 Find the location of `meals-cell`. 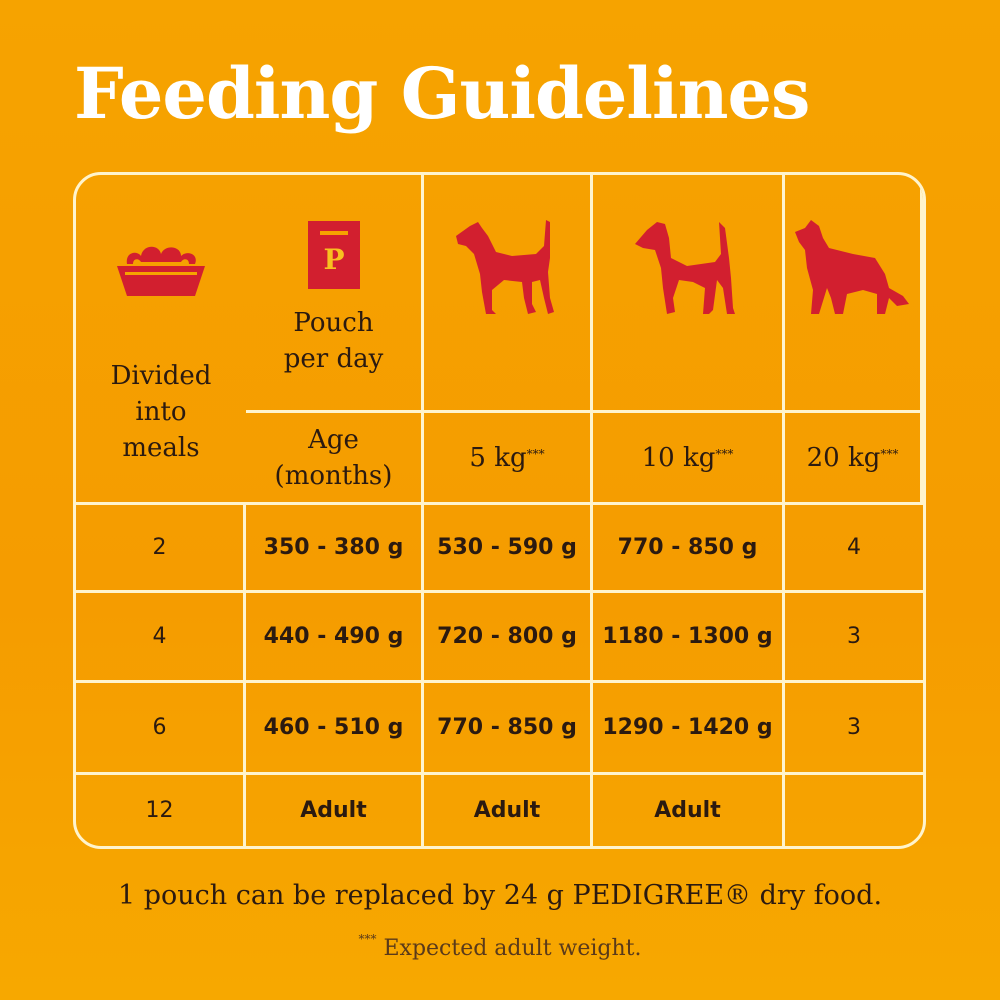

meals-cell is located at coordinates (854, 810).